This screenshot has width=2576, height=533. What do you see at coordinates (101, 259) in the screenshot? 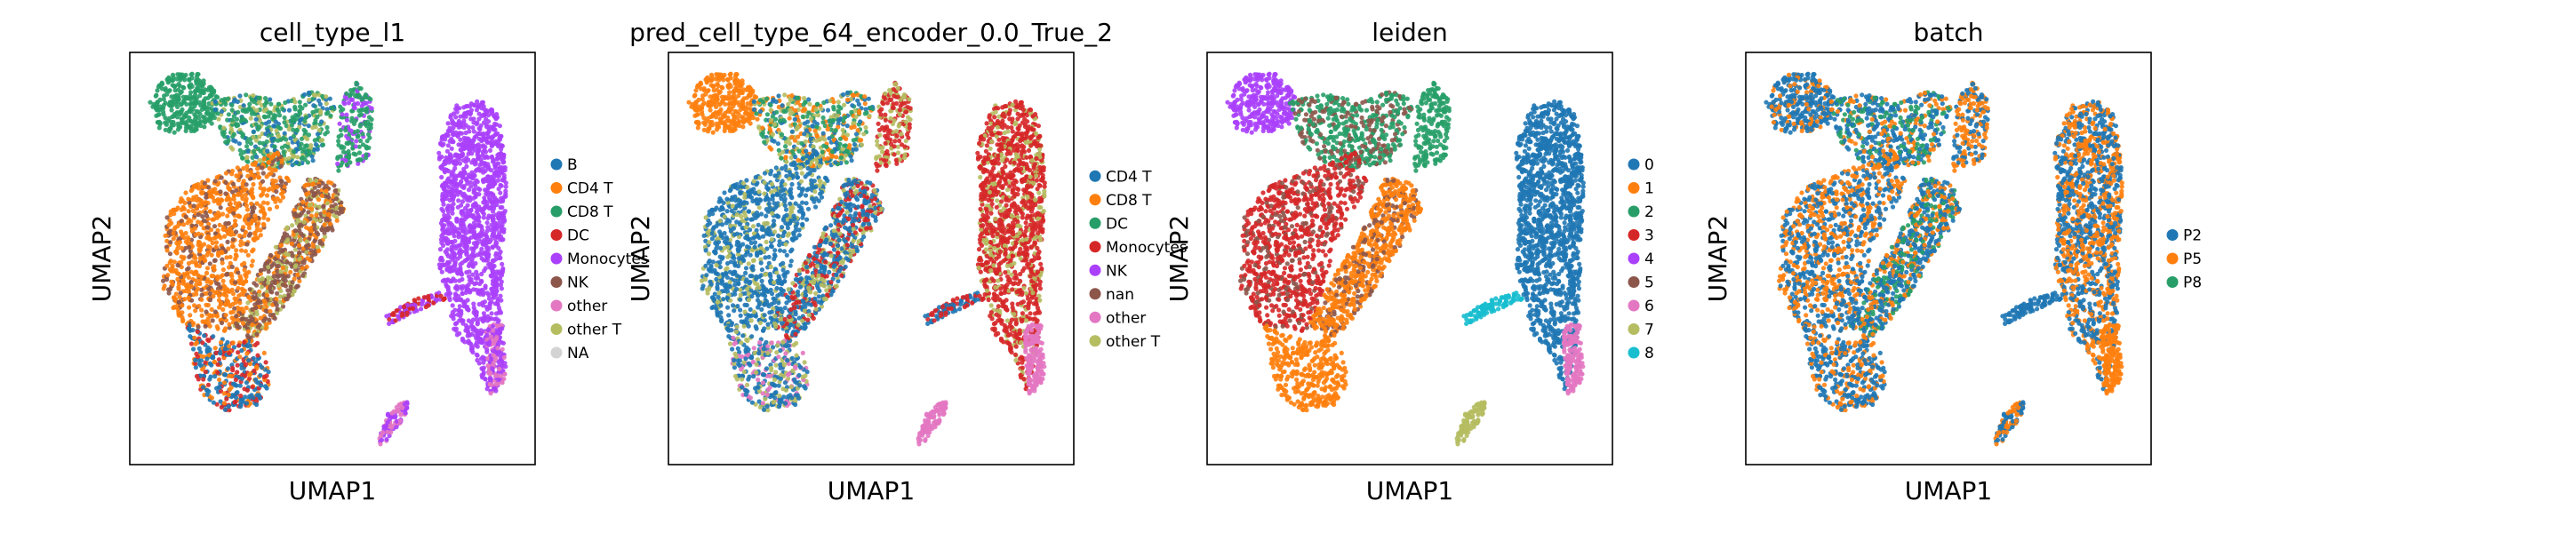
I see `y-axis-label: UMAP2` at bounding box center [101, 259].